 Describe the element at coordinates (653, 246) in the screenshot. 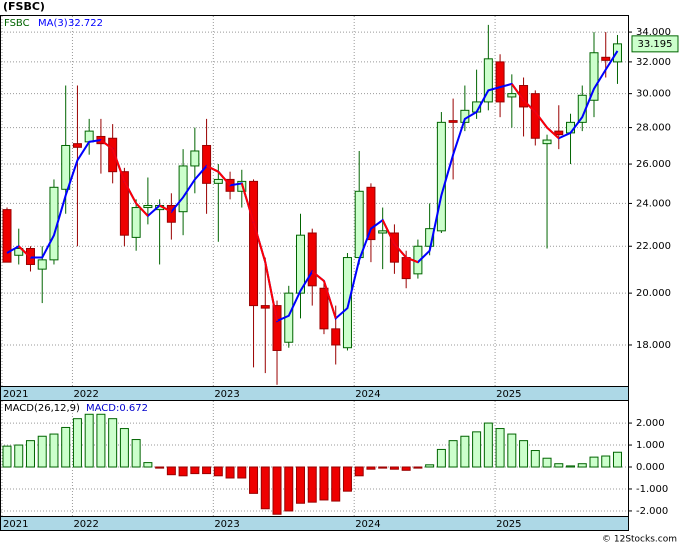

I see `y-tick-label: 22.000` at that location.